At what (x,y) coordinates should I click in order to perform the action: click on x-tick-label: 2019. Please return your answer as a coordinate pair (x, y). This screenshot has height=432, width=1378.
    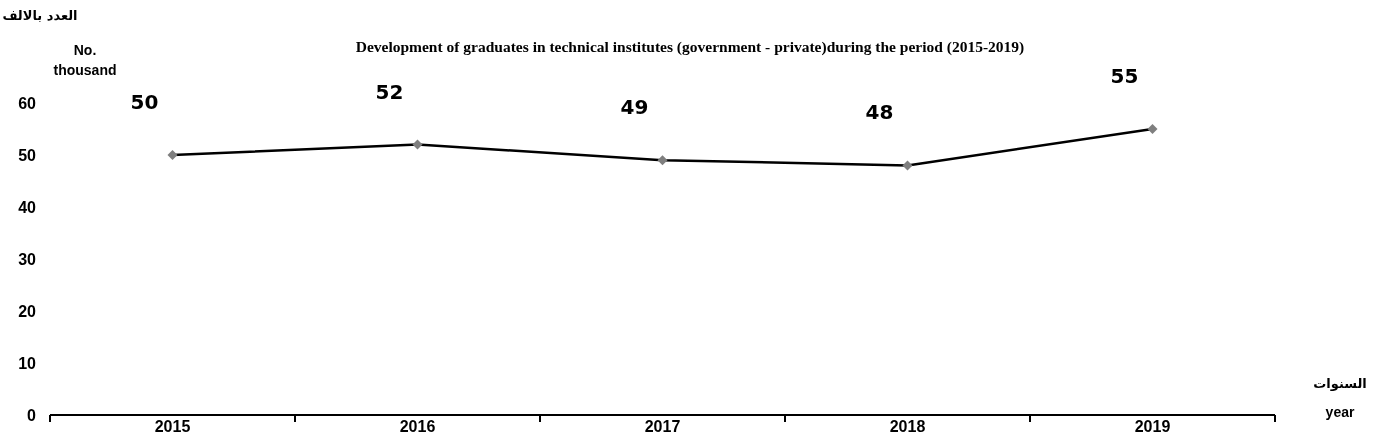
    Looking at the image, I should click on (1152, 425).